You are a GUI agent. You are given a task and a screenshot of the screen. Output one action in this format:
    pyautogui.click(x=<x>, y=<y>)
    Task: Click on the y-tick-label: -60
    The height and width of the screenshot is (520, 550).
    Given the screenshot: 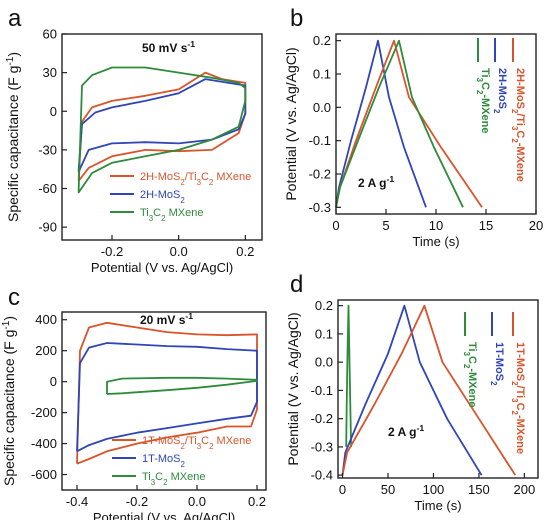 What is the action you would take?
    pyautogui.click(x=47, y=188)
    